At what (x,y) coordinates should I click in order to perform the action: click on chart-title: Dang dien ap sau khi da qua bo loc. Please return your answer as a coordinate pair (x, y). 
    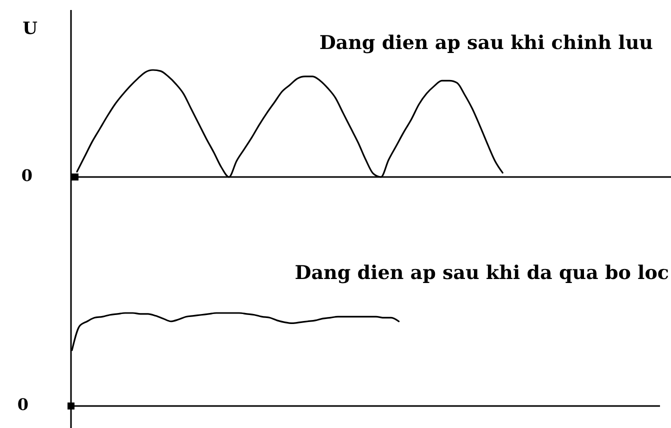
    Looking at the image, I should click on (481, 273).